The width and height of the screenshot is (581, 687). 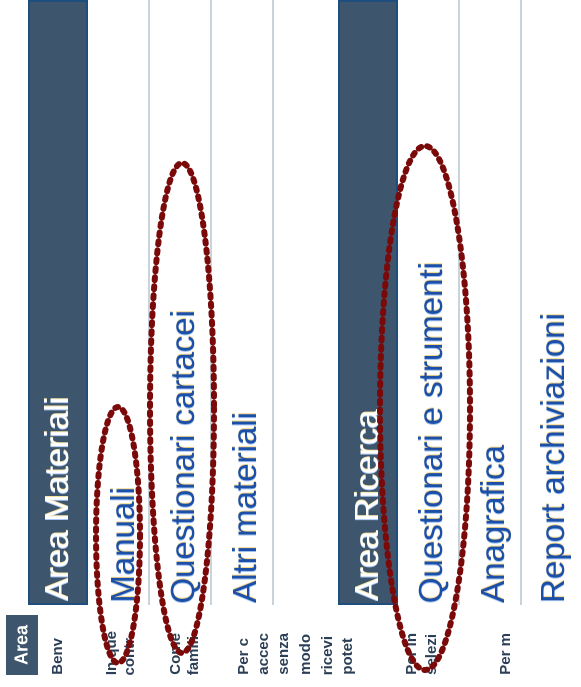 What do you see at coordinates (305, 654) in the screenshot?
I see `content-line: modo` at bounding box center [305, 654].